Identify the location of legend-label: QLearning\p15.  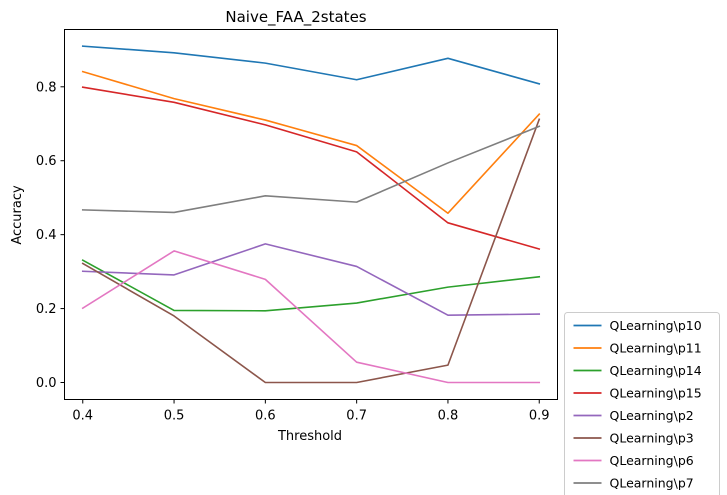
(656, 393).